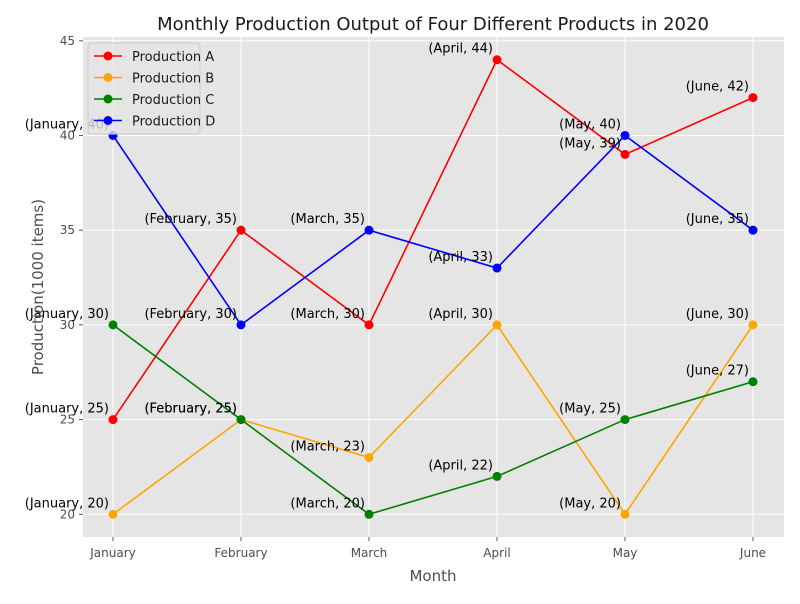 Image resolution: width=800 pixels, height=604 pixels. Describe the element at coordinates (460, 257) in the screenshot. I see `data-point-label: (April, 33)` at that location.